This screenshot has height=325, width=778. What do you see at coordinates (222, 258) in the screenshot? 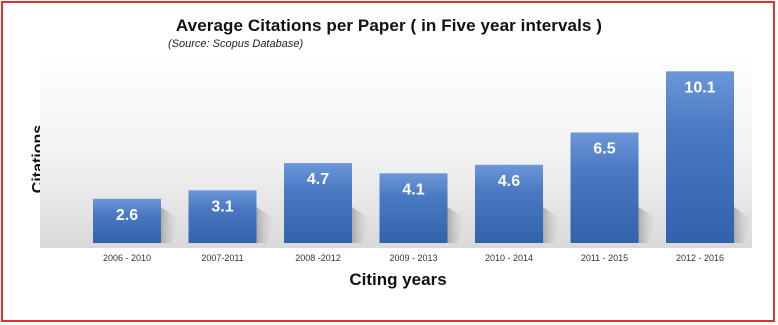
I see `x-tick-label: 2007-2011` at bounding box center [222, 258].